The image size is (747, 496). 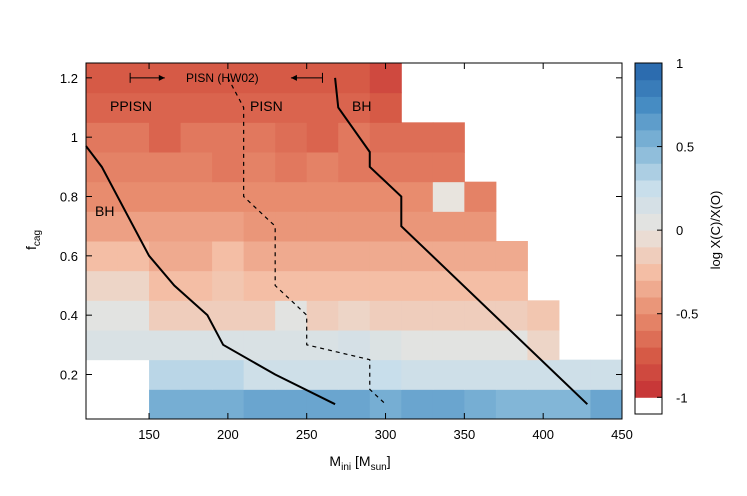 What do you see at coordinates (222, 78) in the screenshot?
I see `label-pisn-hw02: PISN (HW02)` at bounding box center [222, 78].